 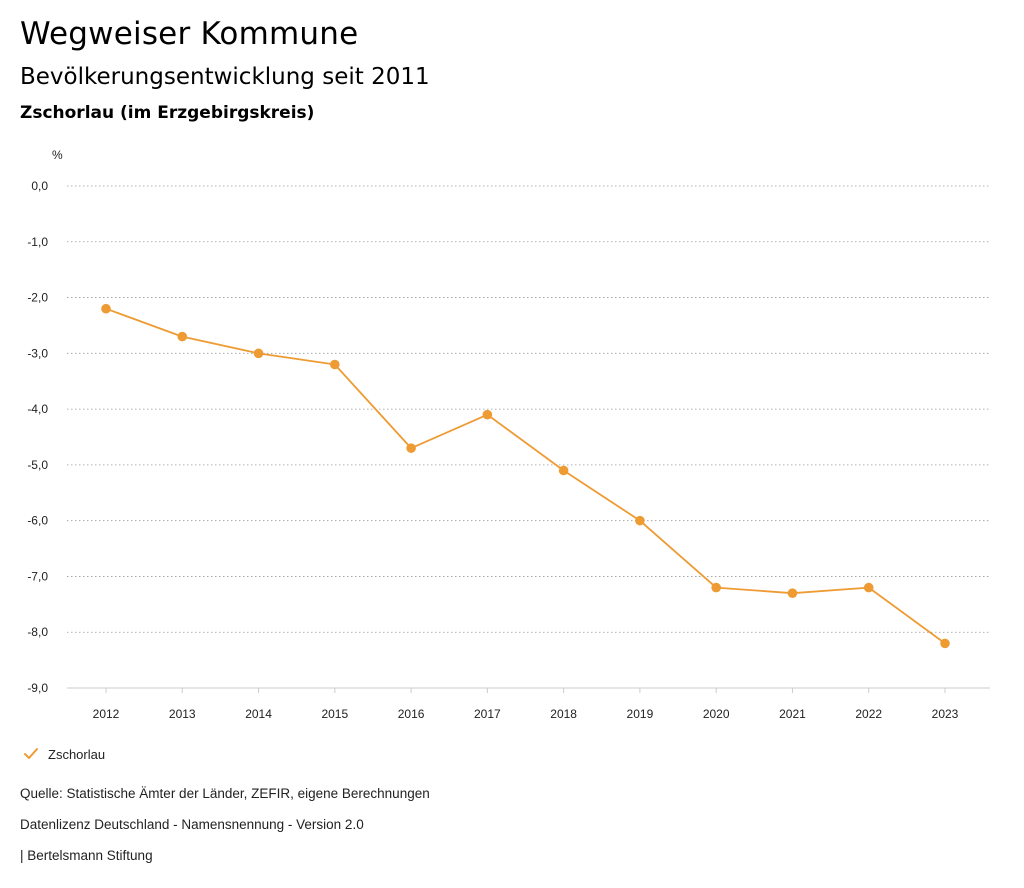 What do you see at coordinates (189, 34) in the screenshot?
I see `page-title: Wegweiser Kommune` at bounding box center [189, 34].